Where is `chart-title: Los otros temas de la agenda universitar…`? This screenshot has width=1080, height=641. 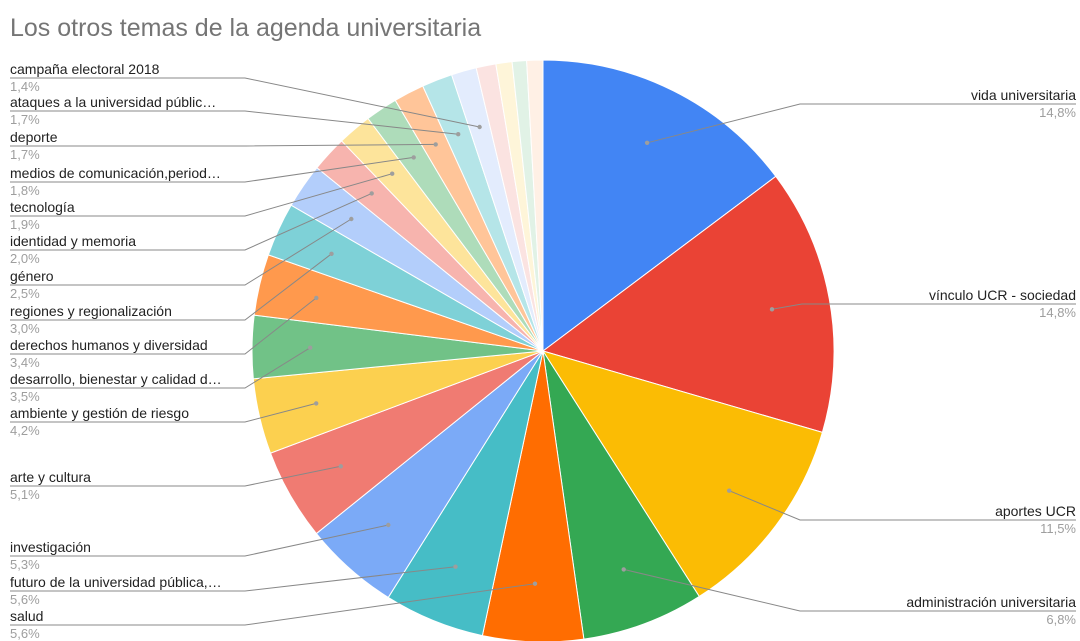
chart-title: Los otros temas de la agenda universitar… is located at coordinates (245, 28).